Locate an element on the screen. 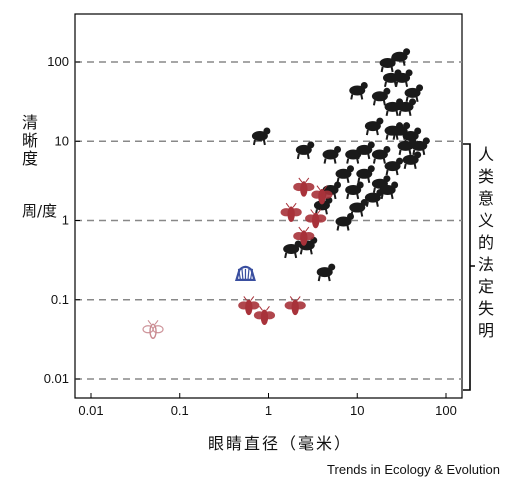 Image resolution: width=508 pixels, height=488 pixels. bird-icon is located at coordinates (389, 63).